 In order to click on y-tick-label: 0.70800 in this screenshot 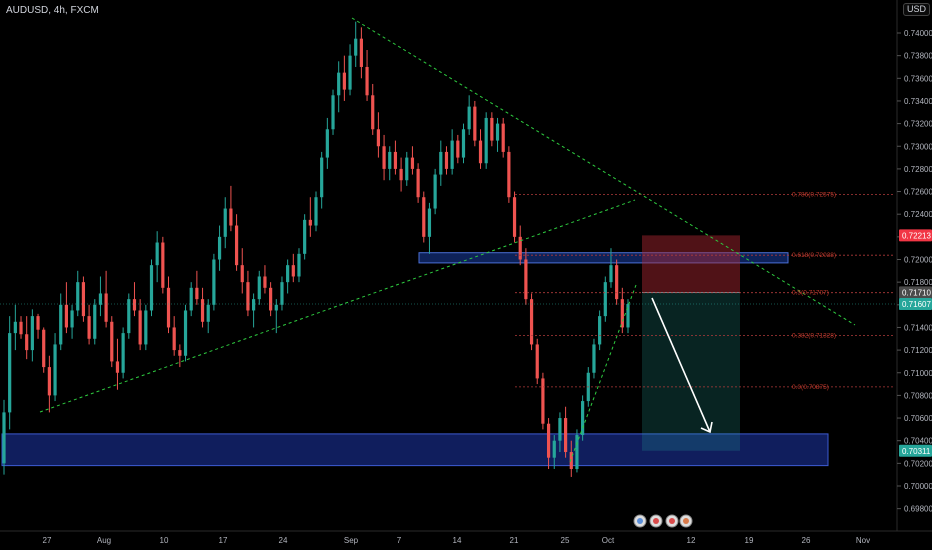, I will do `click(918, 395)`.